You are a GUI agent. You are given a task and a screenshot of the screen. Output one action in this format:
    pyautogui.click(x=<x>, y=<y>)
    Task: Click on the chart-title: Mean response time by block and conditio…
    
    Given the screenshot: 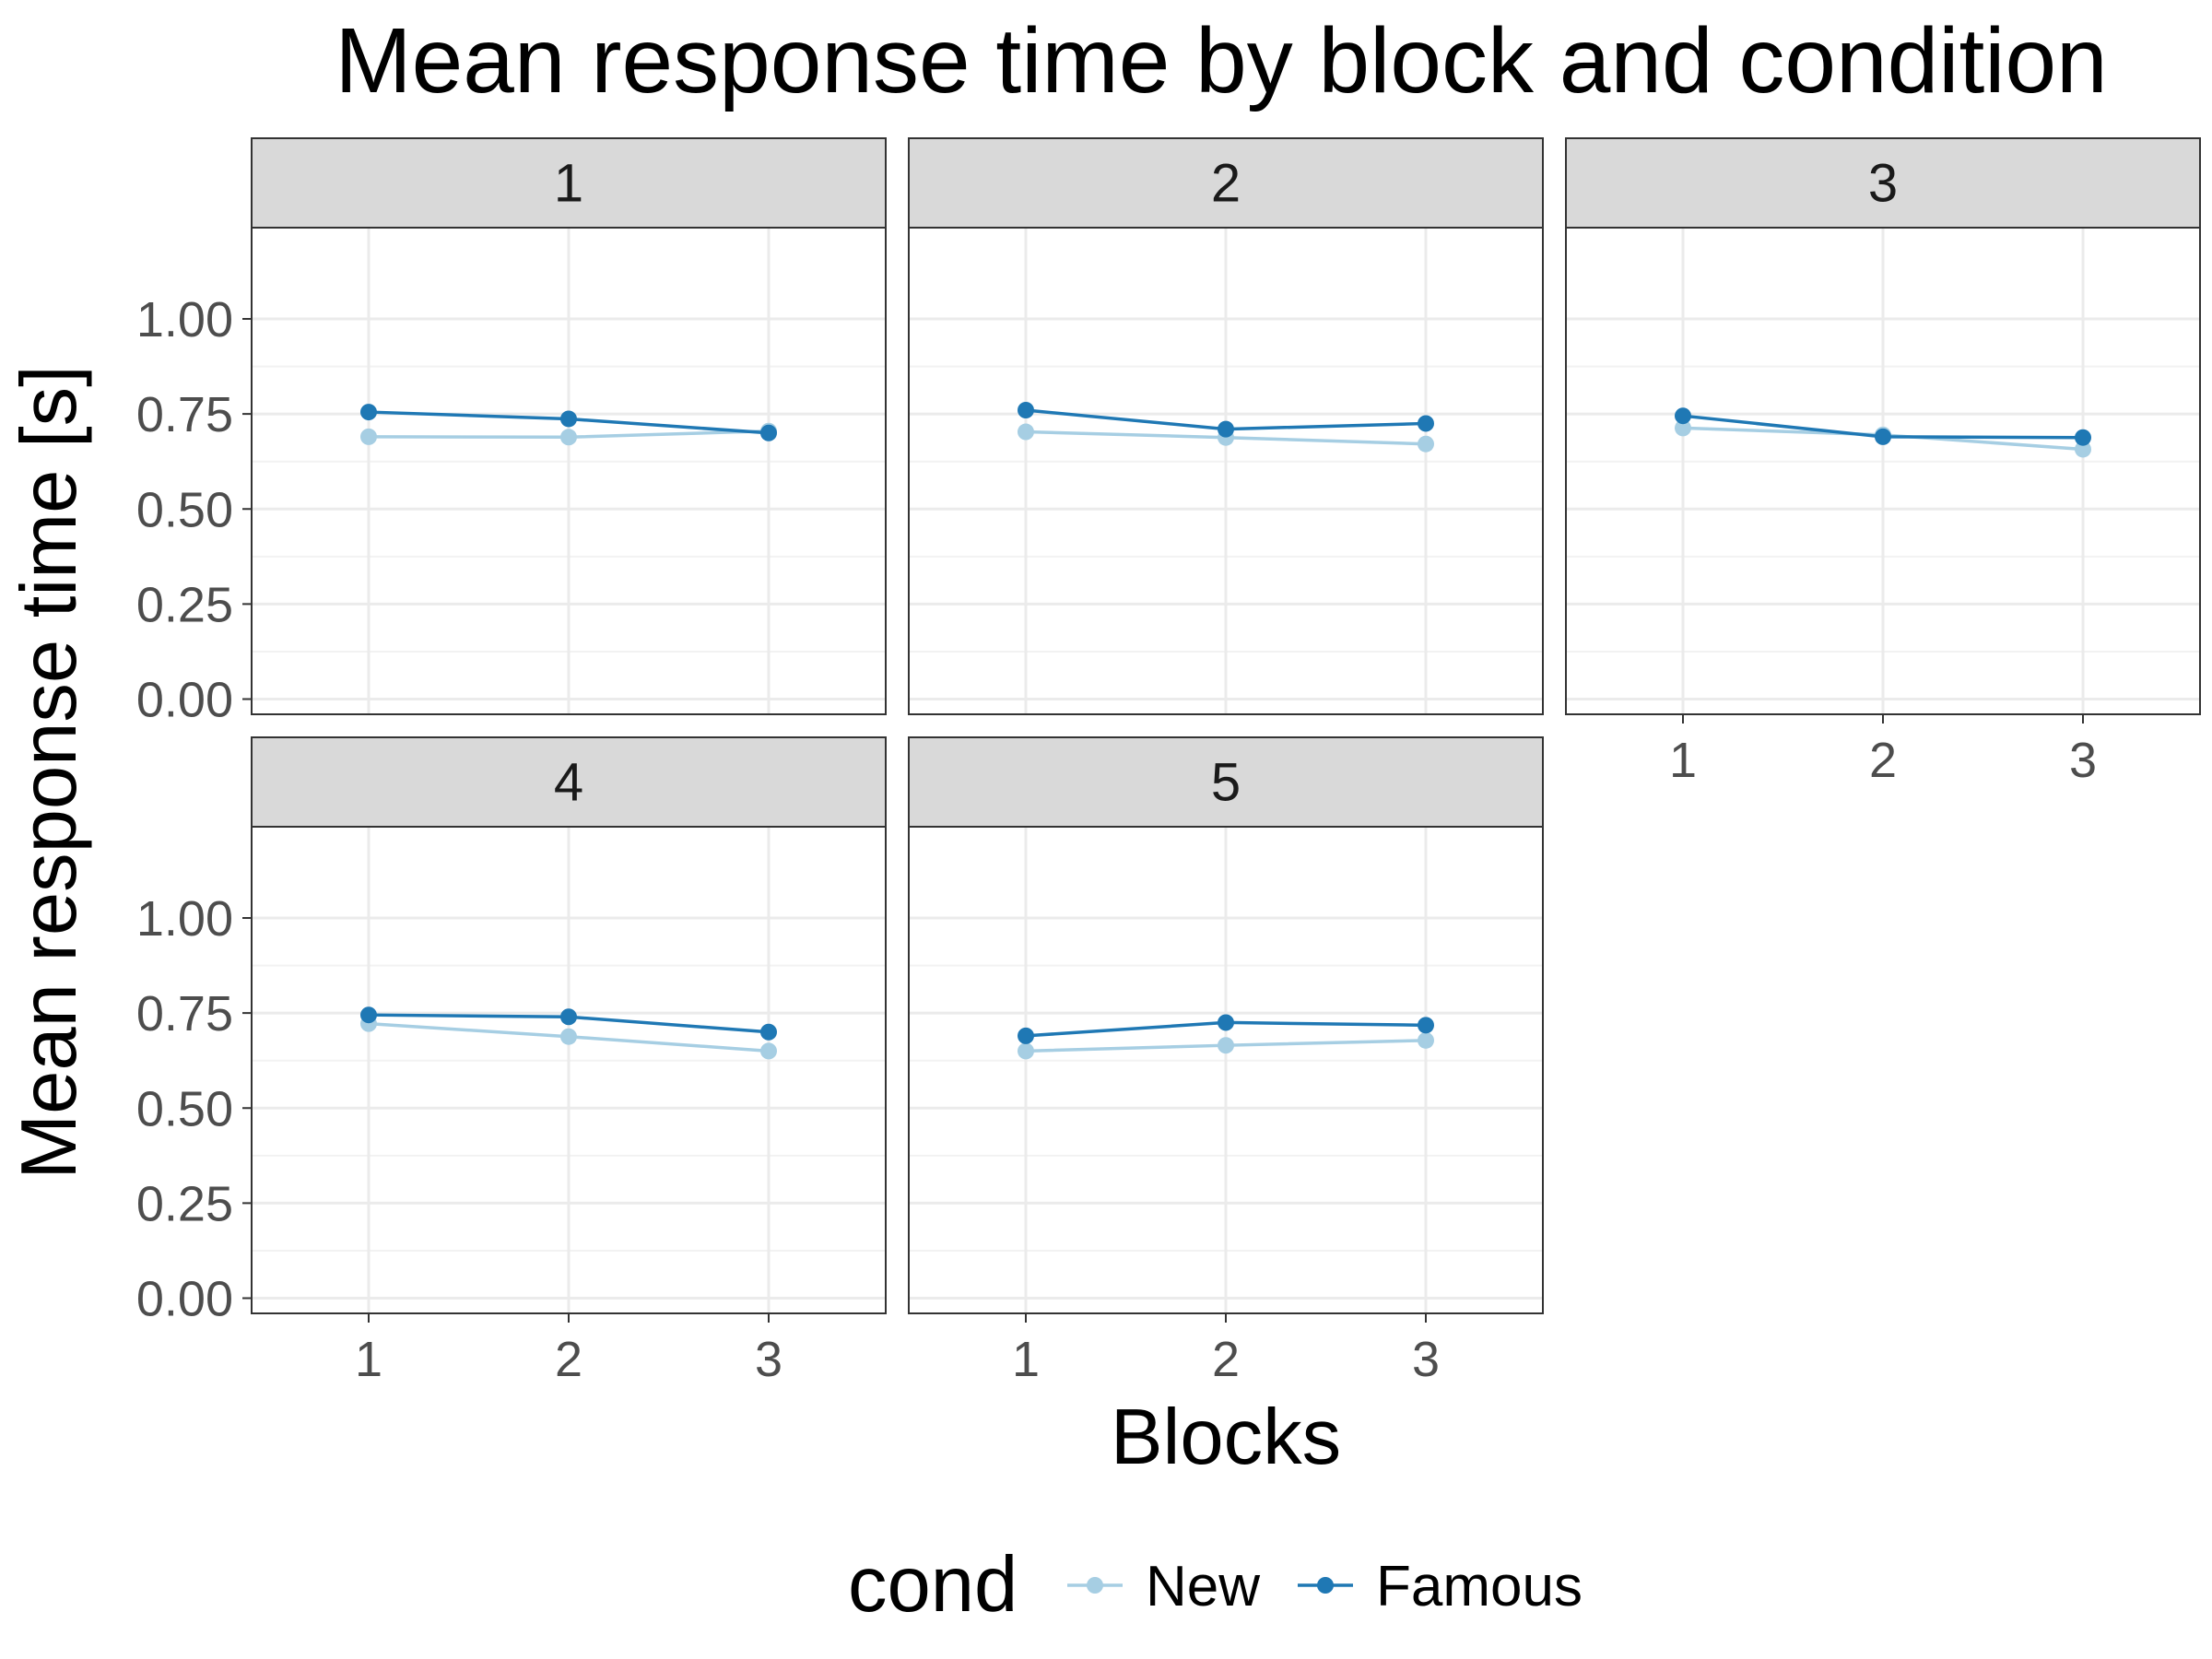 What is the action you would take?
    pyautogui.click(x=1221, y=60)
    